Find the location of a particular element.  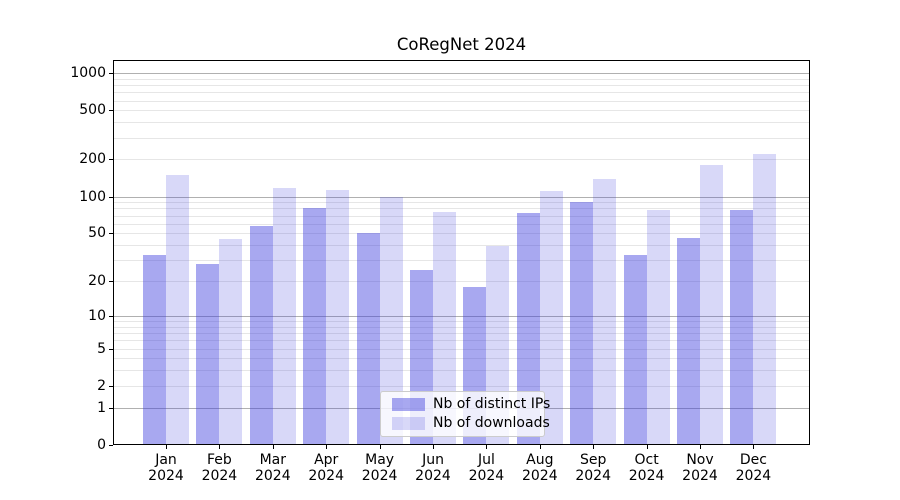

x-axis-tick-label: Aug 2024 is located at coordinates (540, 468).